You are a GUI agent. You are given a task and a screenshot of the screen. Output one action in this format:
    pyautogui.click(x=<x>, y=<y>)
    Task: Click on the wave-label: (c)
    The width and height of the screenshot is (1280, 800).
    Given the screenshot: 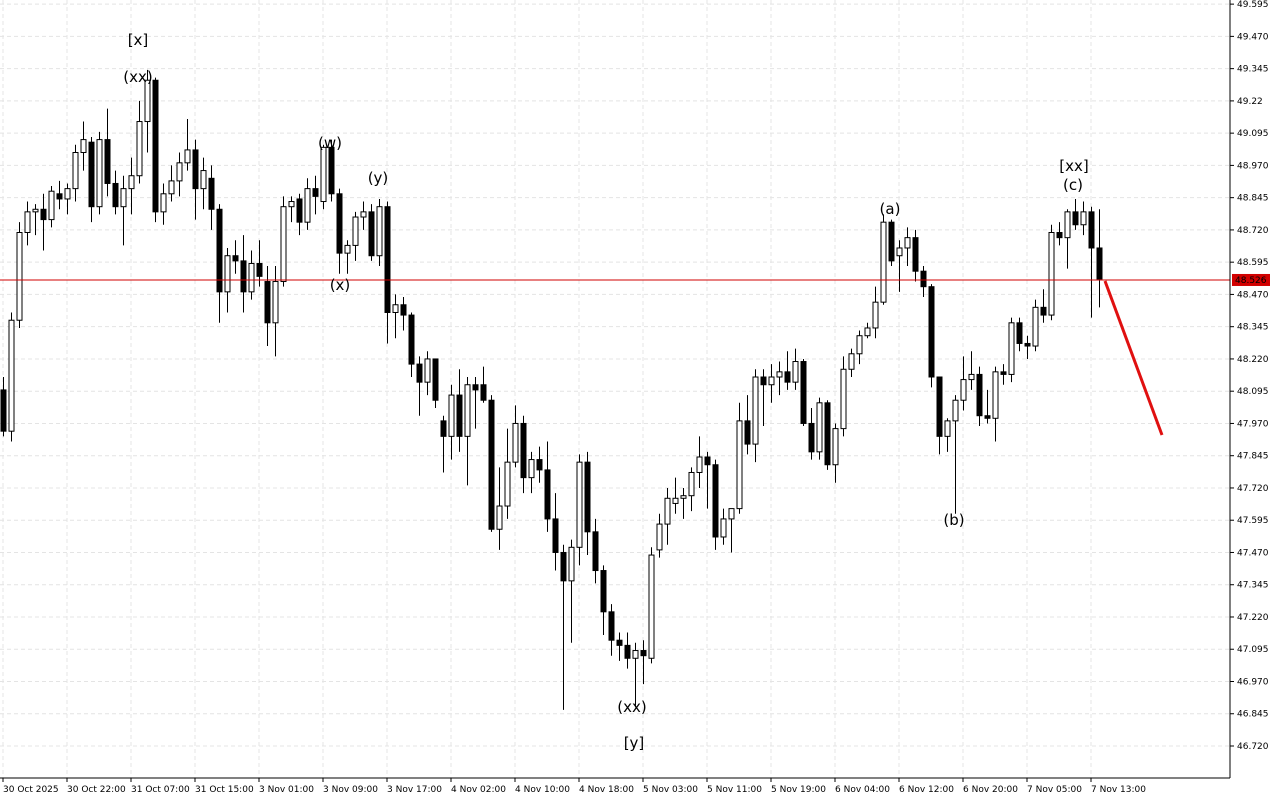 What is the action you would take?
    pyautogui.click(x=1073, y=185)
    